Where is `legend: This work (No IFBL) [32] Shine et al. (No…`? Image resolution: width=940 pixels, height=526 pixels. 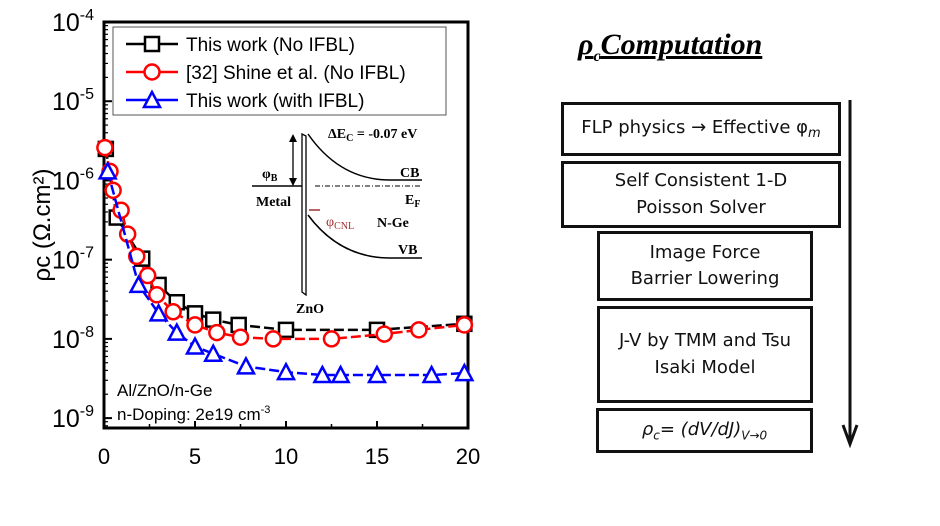
legend: This work (No IFBL) [32] Shine et al. (No… is located at coordinates (279, 71).